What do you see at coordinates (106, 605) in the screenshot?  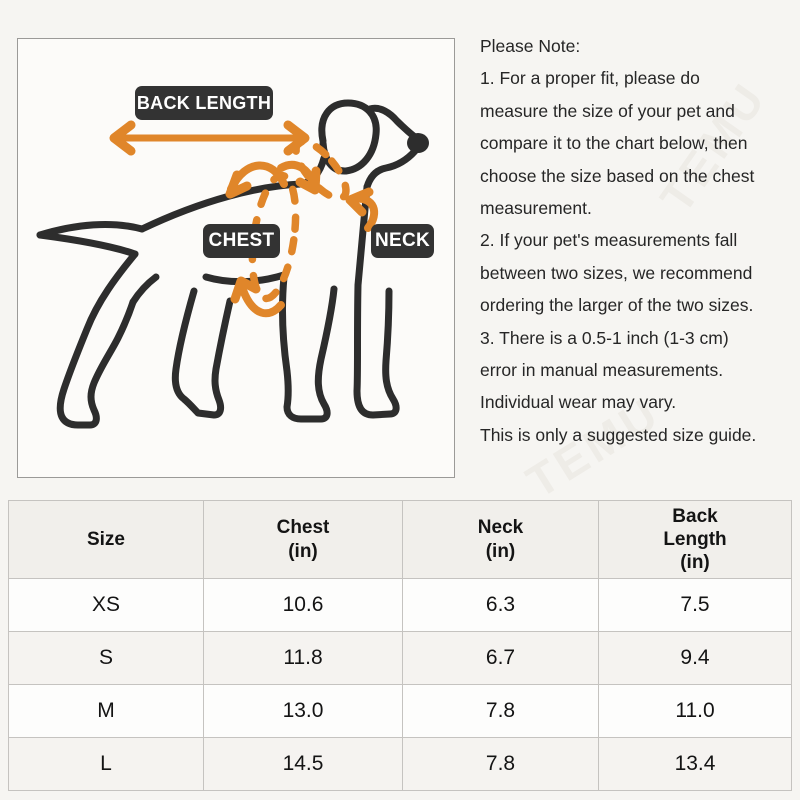 I see `size-cell: XS` at bounding box center [106, 605].